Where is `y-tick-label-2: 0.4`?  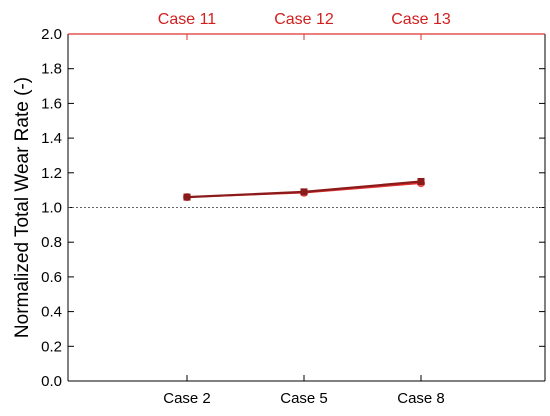
y-tick-label-2: 0.4 is located at coordinates (51, 312).